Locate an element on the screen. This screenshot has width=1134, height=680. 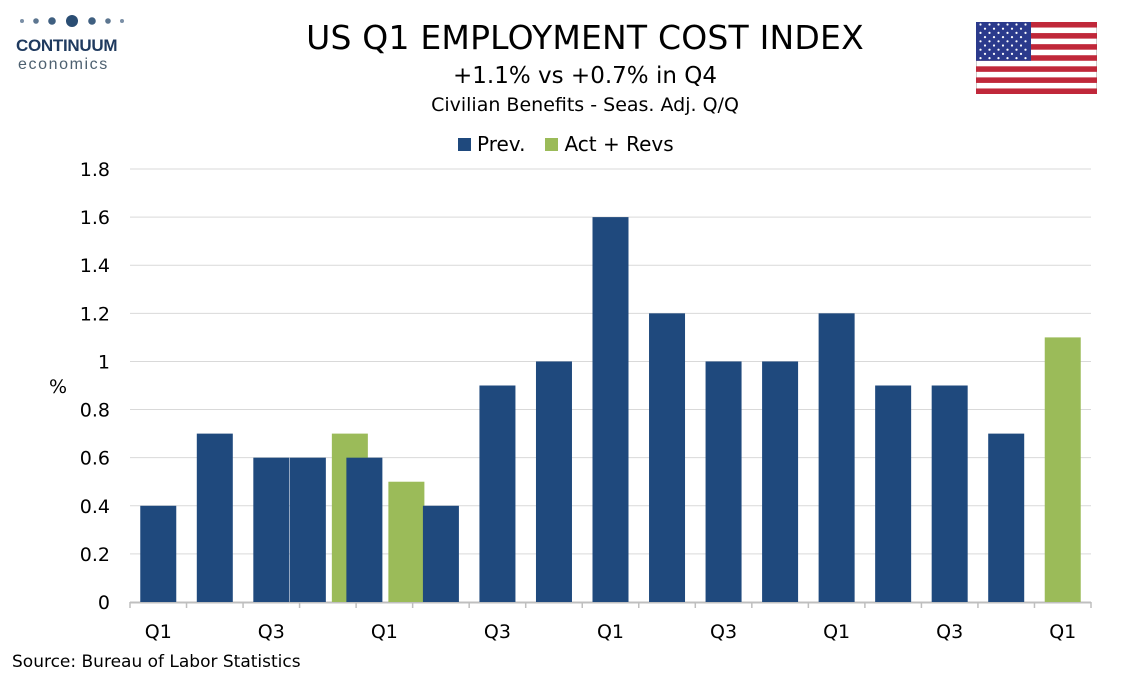
y-tick-label: 0.2 is located at coordinates (95, 555).